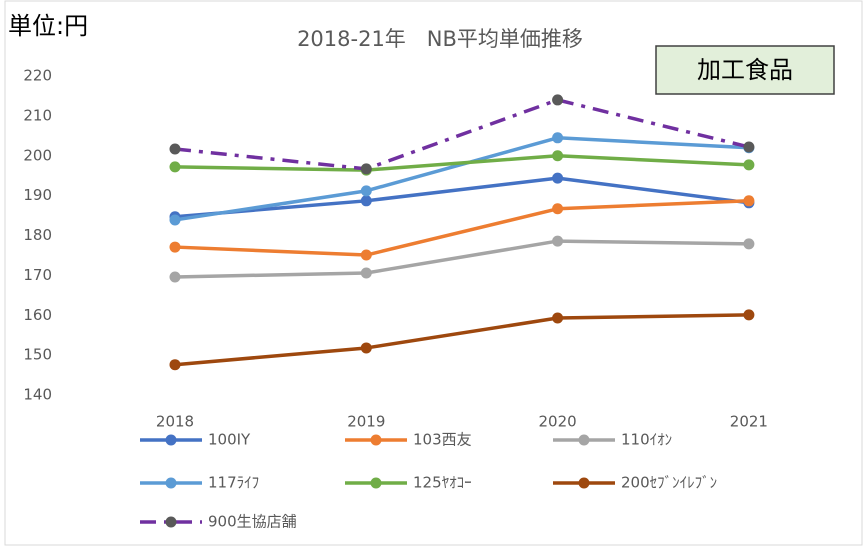 The height and width of the screenshot is (547, 865). Describe the element at coordinates (229, 440) in the screenshot. I see `legend-label: 100IY` at that location.